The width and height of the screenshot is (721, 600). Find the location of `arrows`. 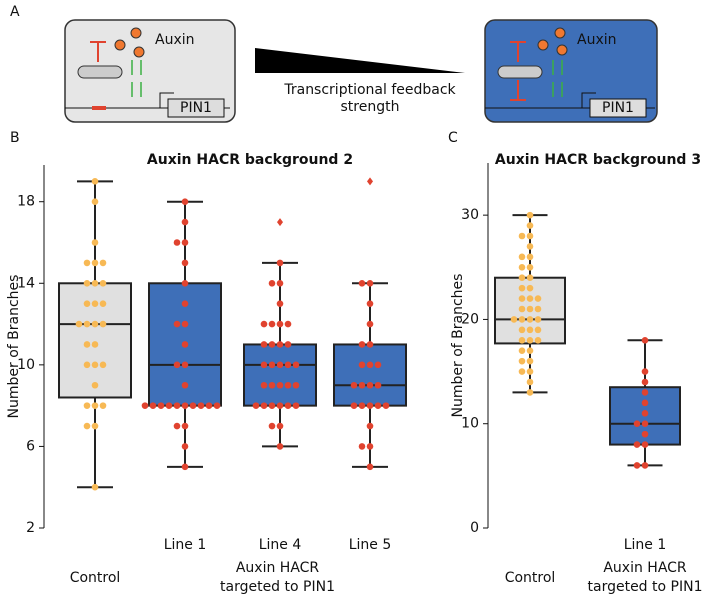

arrows is located at coordinates (136, 78).